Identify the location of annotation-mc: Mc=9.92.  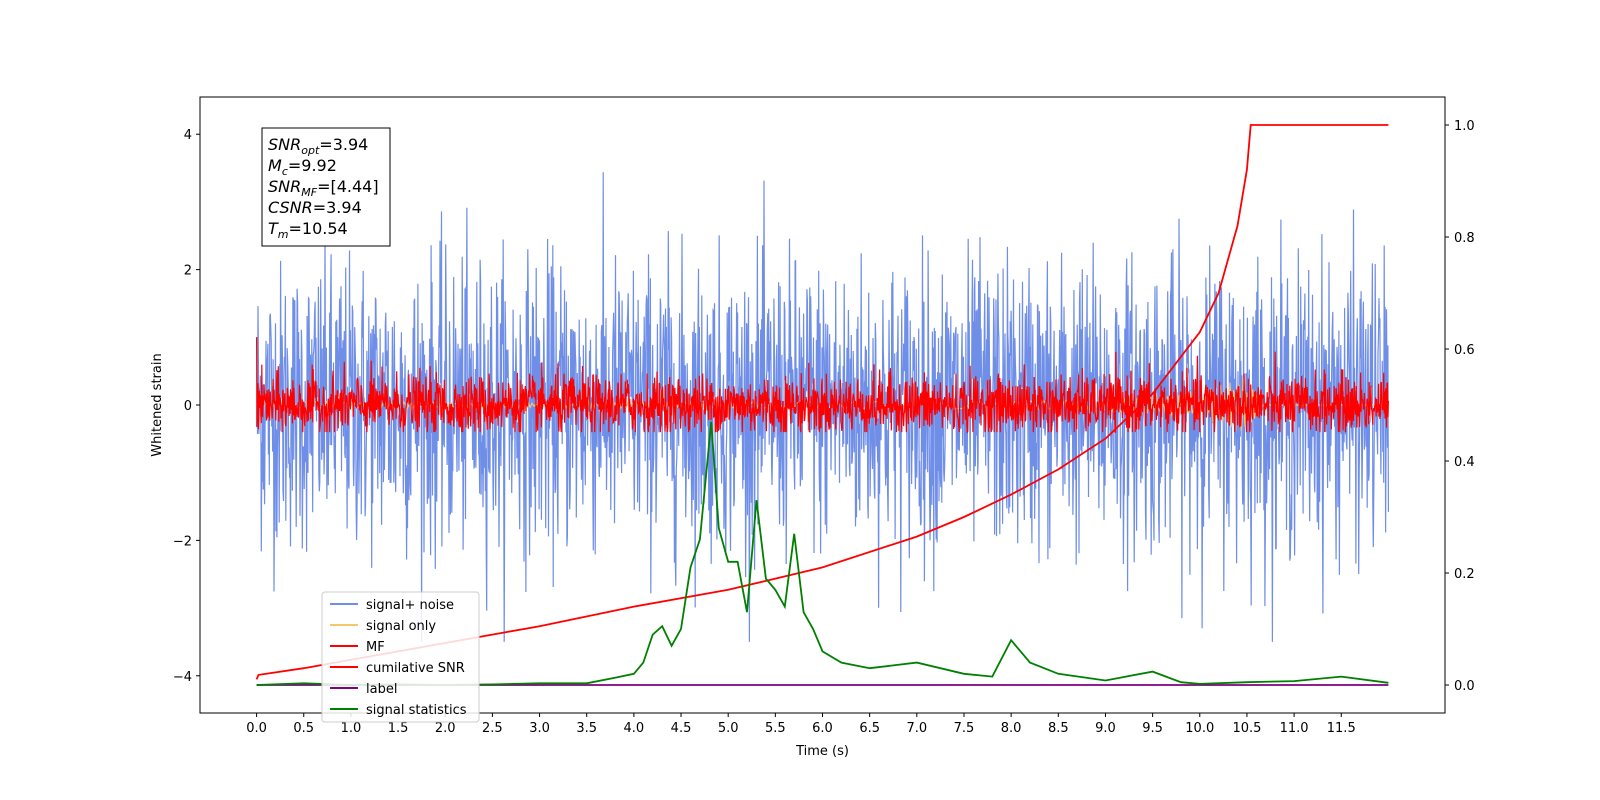
(302, 167).